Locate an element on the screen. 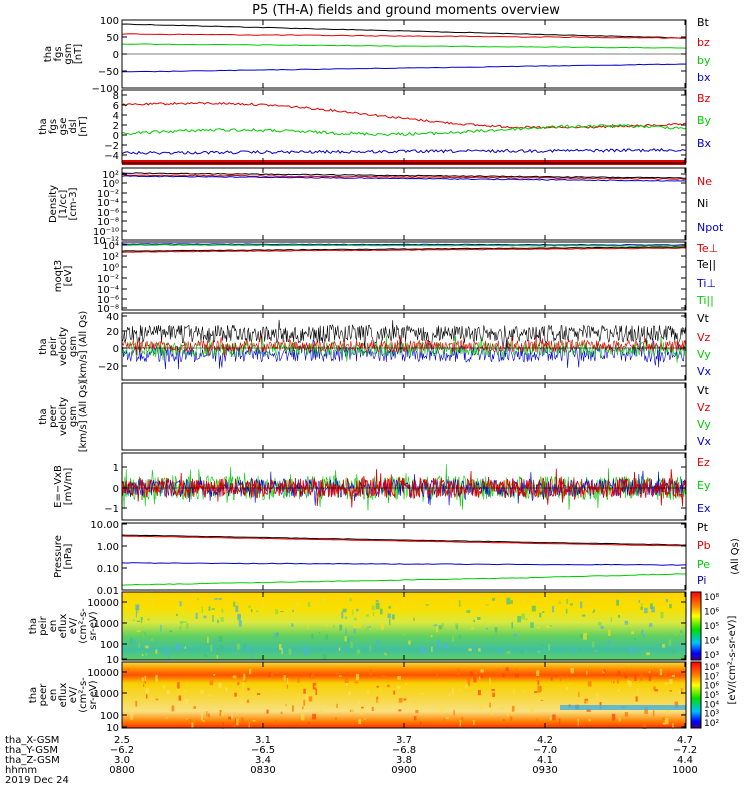 The image size is (750, 800). series-Ne is located at coordinates (404, 177).